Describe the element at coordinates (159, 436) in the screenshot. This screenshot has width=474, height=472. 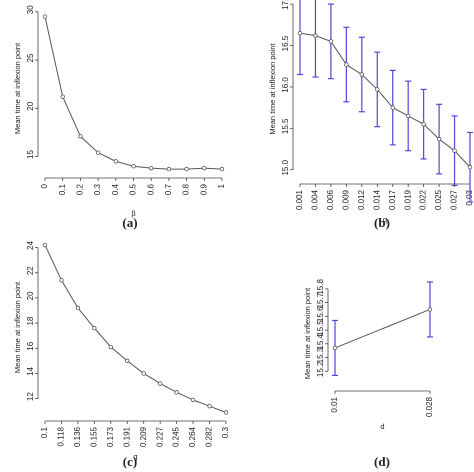
I see `x-tick-label: 0.227` at that location.